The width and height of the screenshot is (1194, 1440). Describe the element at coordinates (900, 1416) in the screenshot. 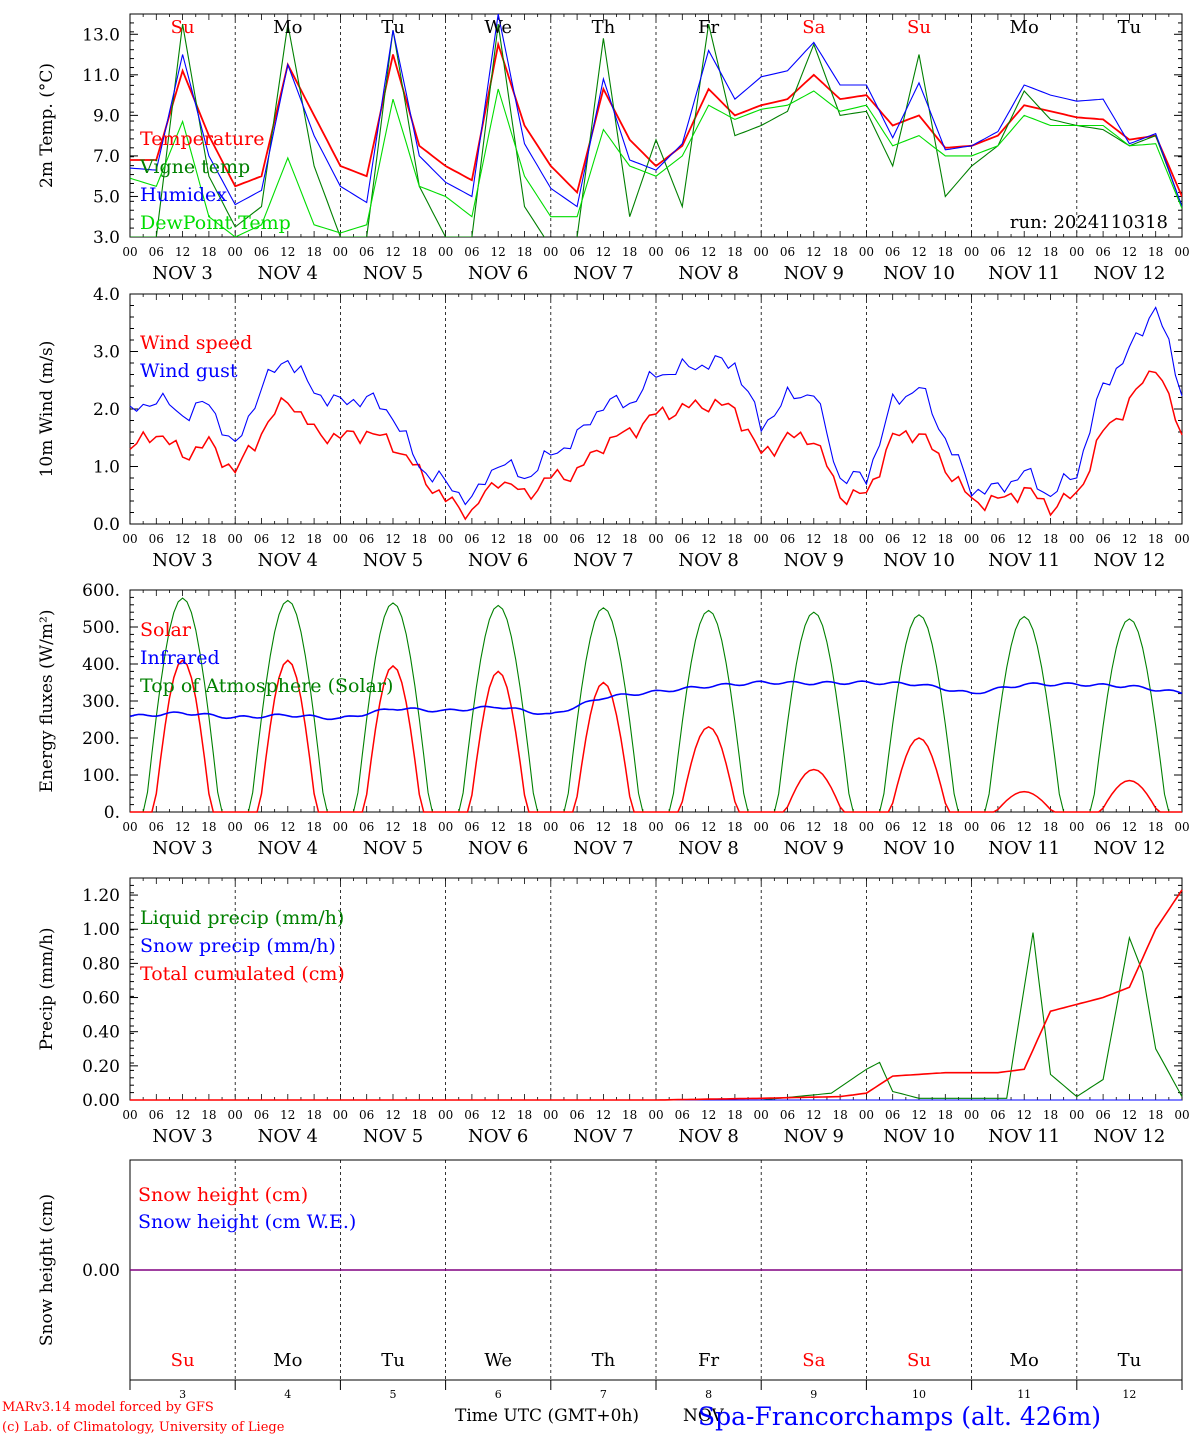

I see `station-title: Spa-Francorchamps (alt. 426m)` at that location.